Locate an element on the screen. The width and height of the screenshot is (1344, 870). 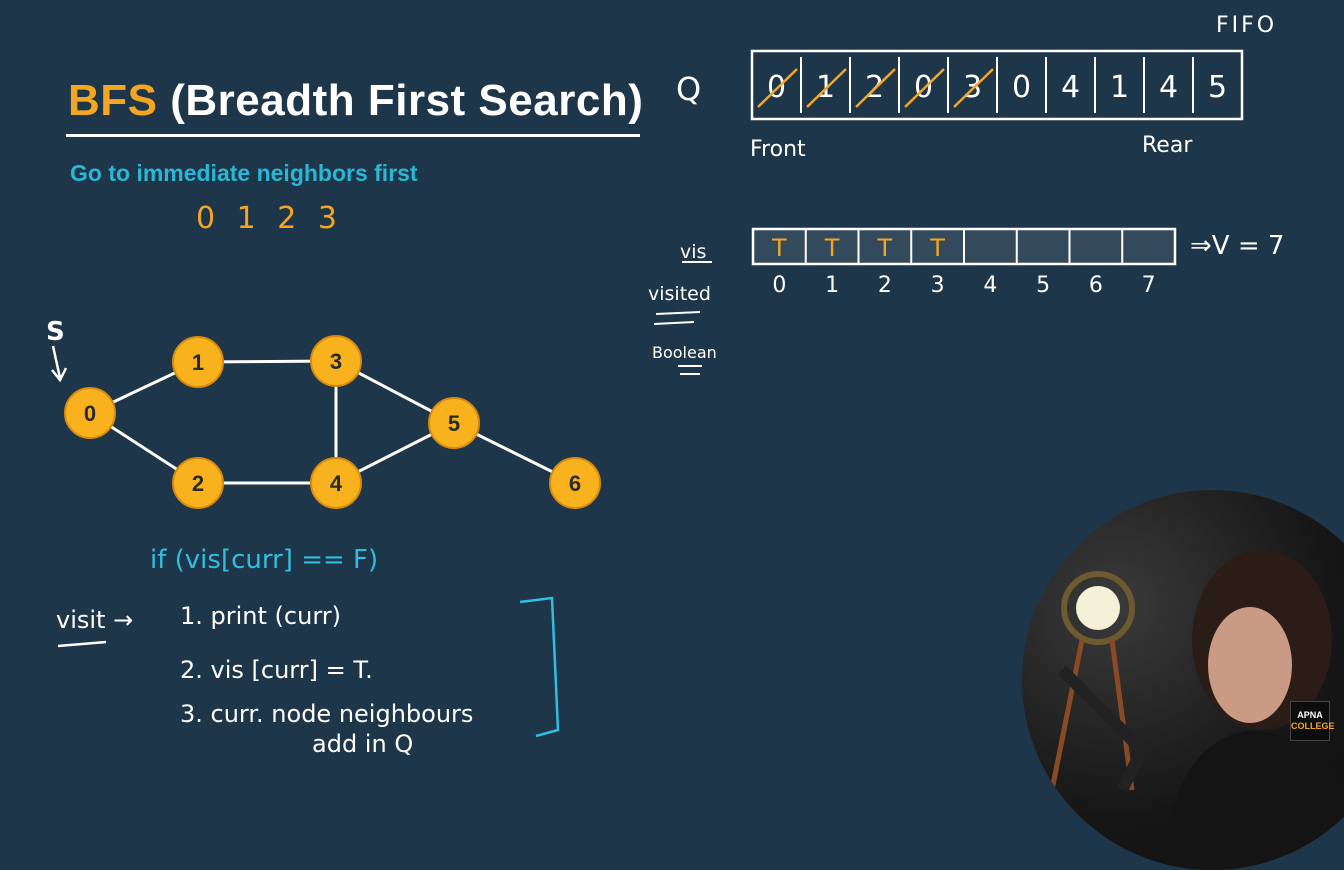
steps-bracket is located at coordinates (539, 667).